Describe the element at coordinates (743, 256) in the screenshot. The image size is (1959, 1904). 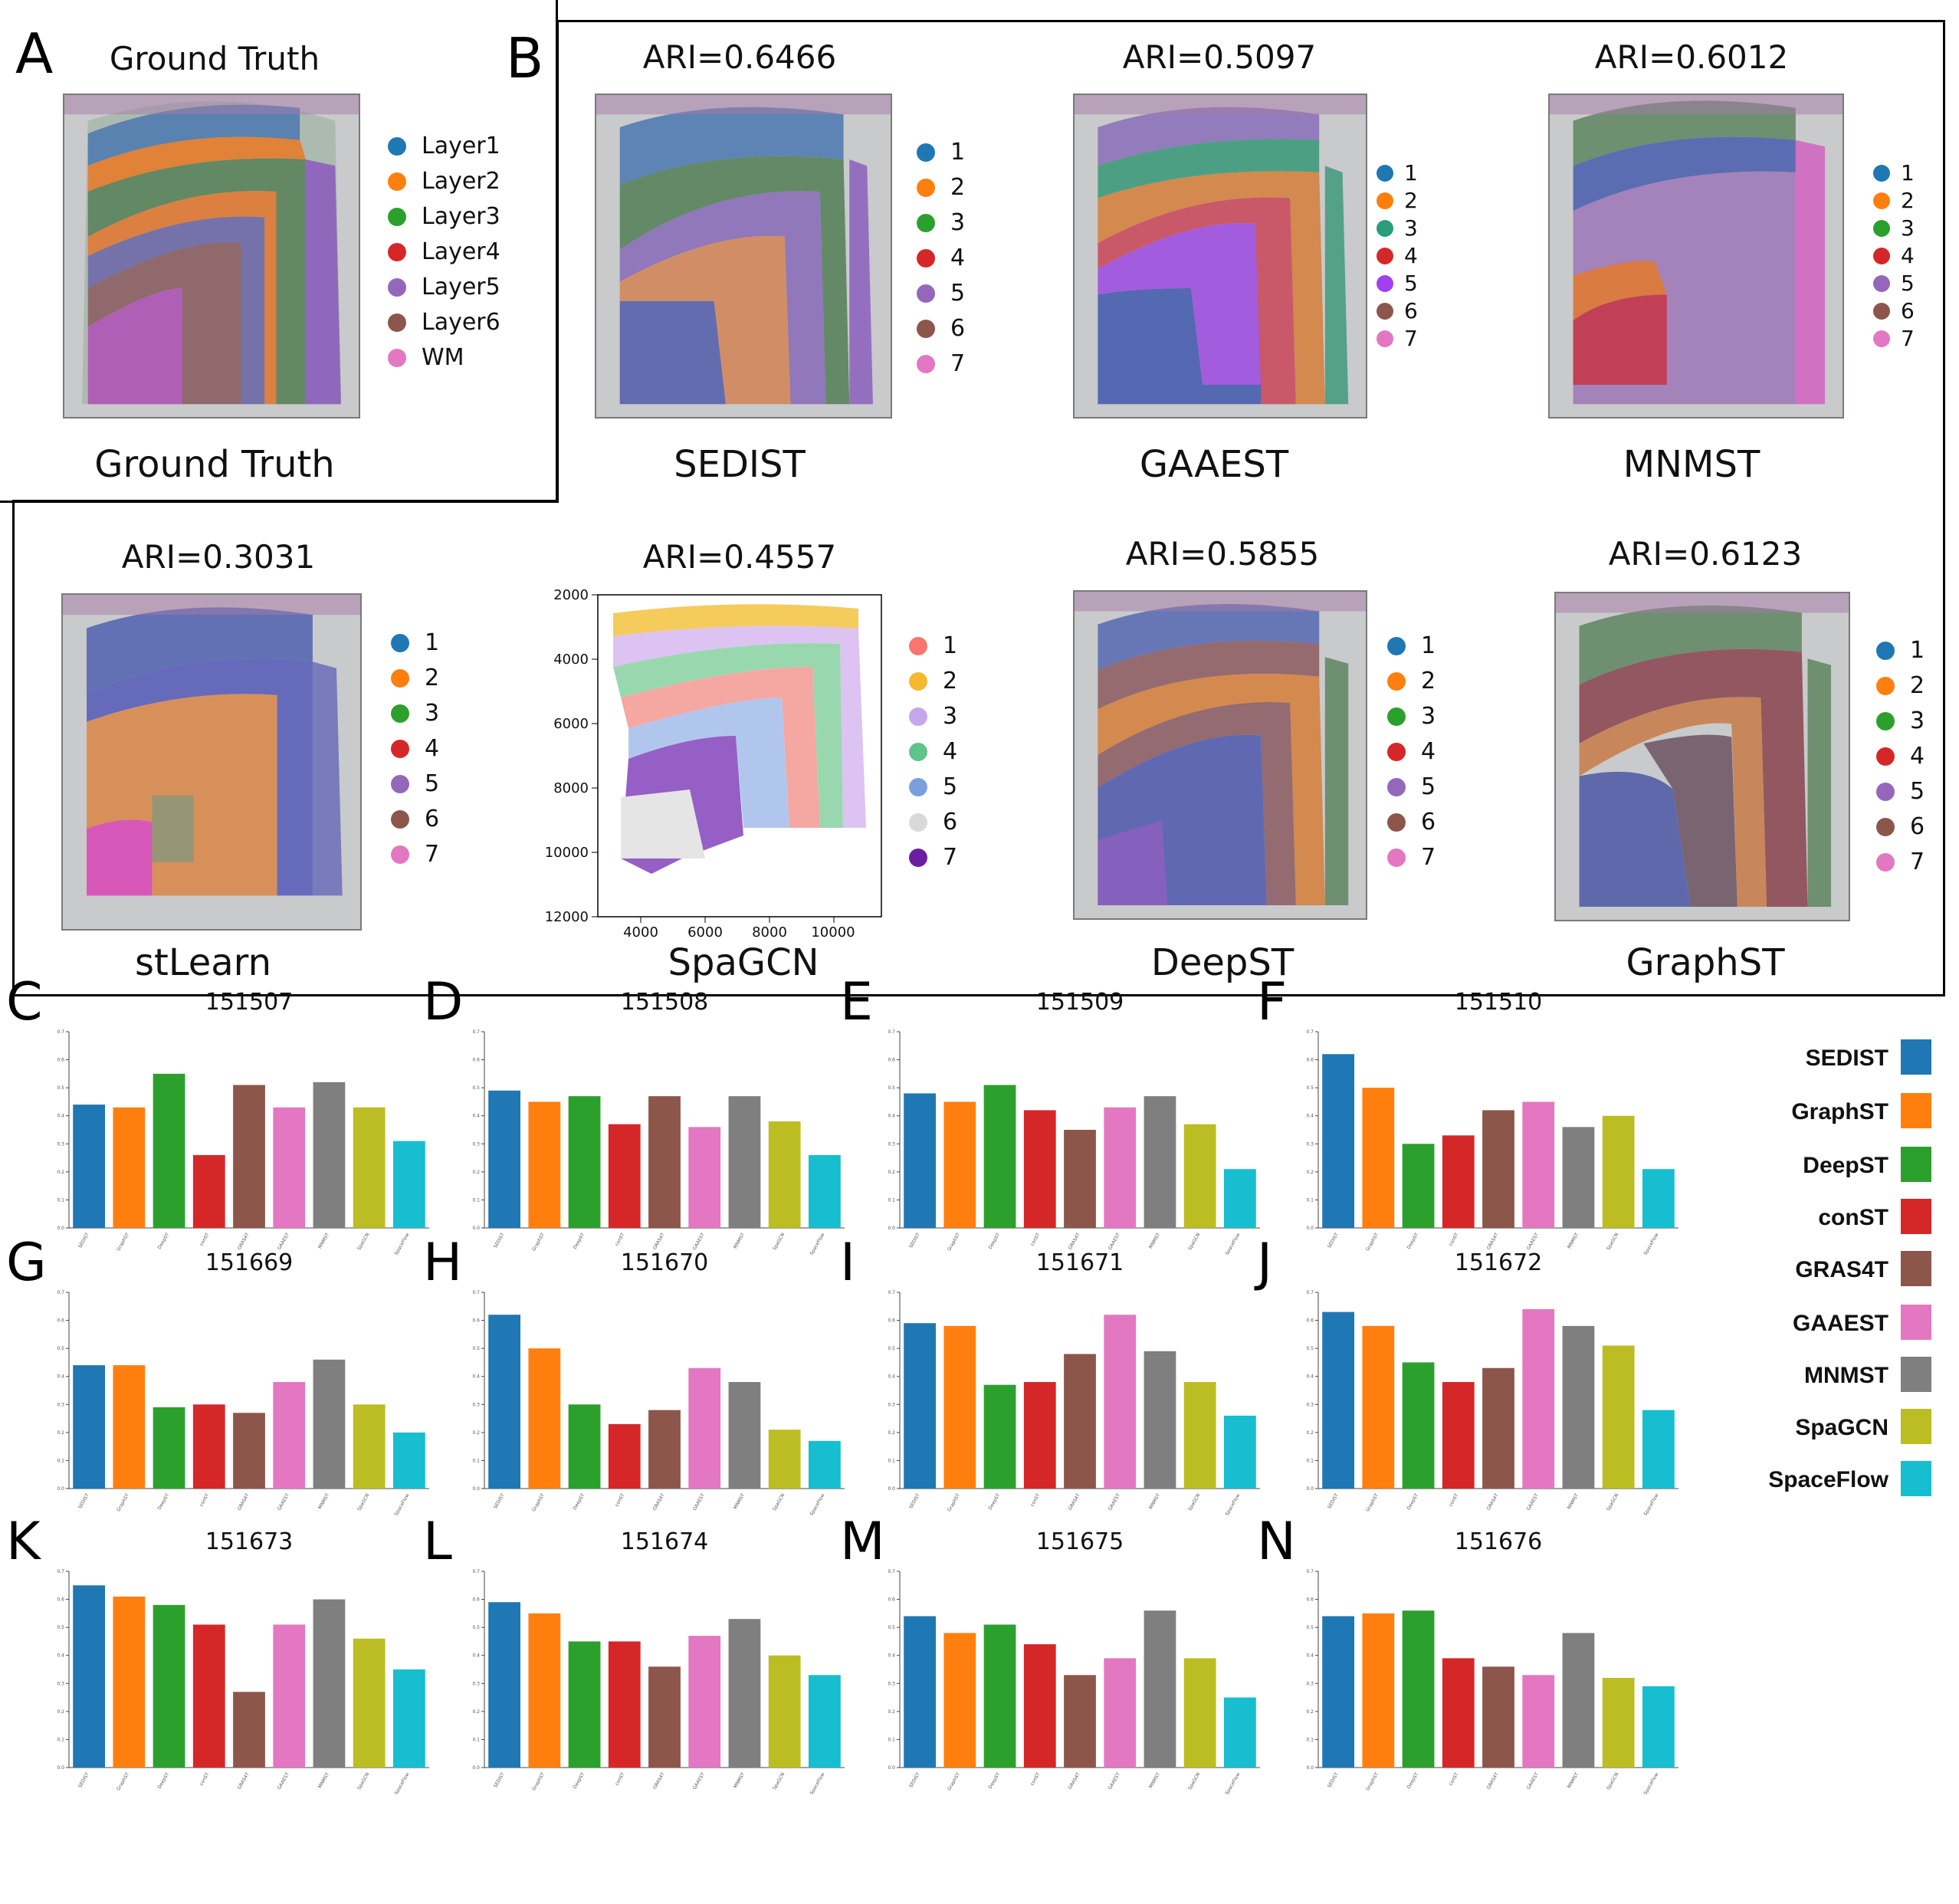
I see `sedist-tissue` at that location.